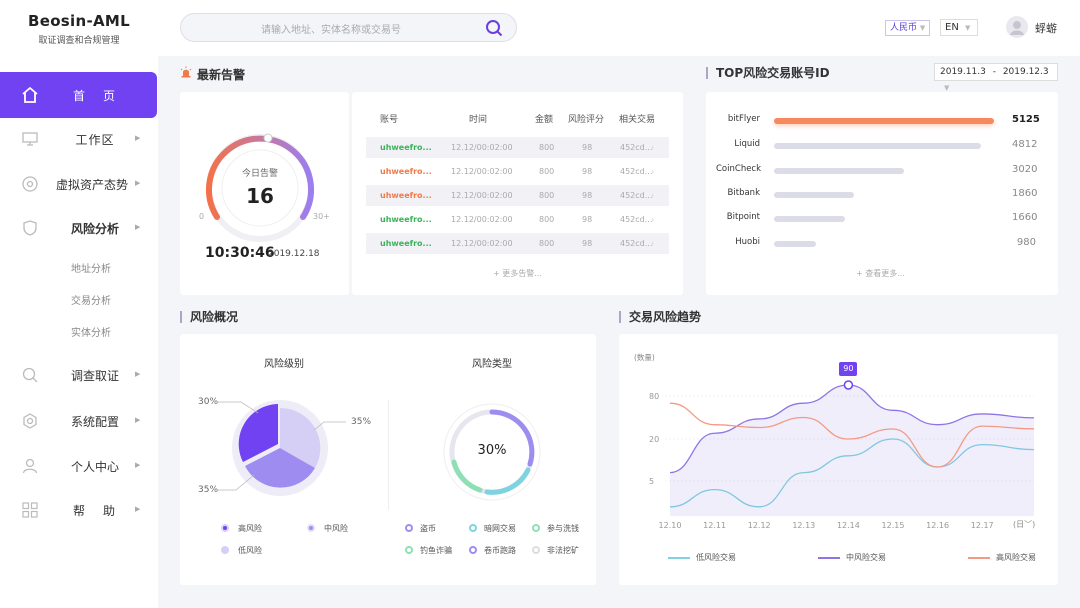 The height and width of the screenshot is (608, 1080). What do you see at coordinates (311, 528) in the screenshot?
I see `legend-medium-dot` at bounding box center [311, 528].